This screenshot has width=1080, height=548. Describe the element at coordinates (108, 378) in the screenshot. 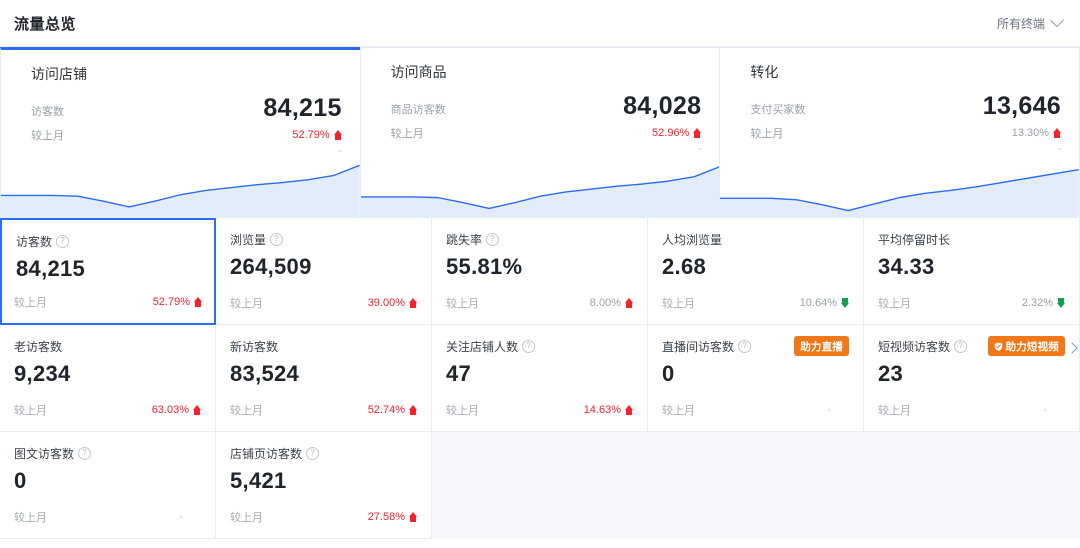

I see `metric-tile-6: 老访客数 9,234 较上月 63.03%` at that location.